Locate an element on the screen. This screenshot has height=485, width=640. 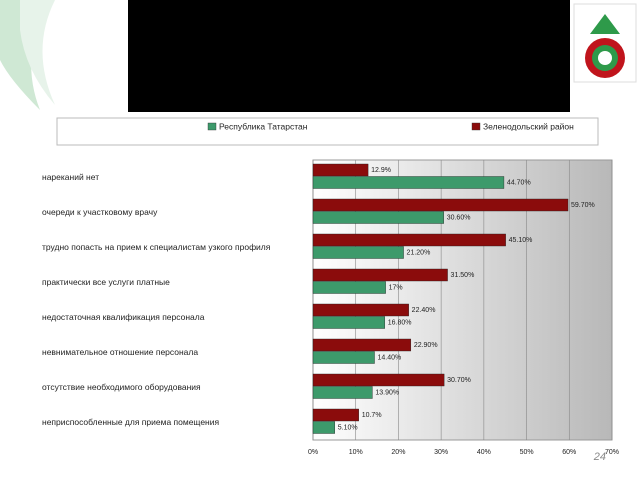
legend-label: Зеленодольский район is located at coordinates (528, 126).